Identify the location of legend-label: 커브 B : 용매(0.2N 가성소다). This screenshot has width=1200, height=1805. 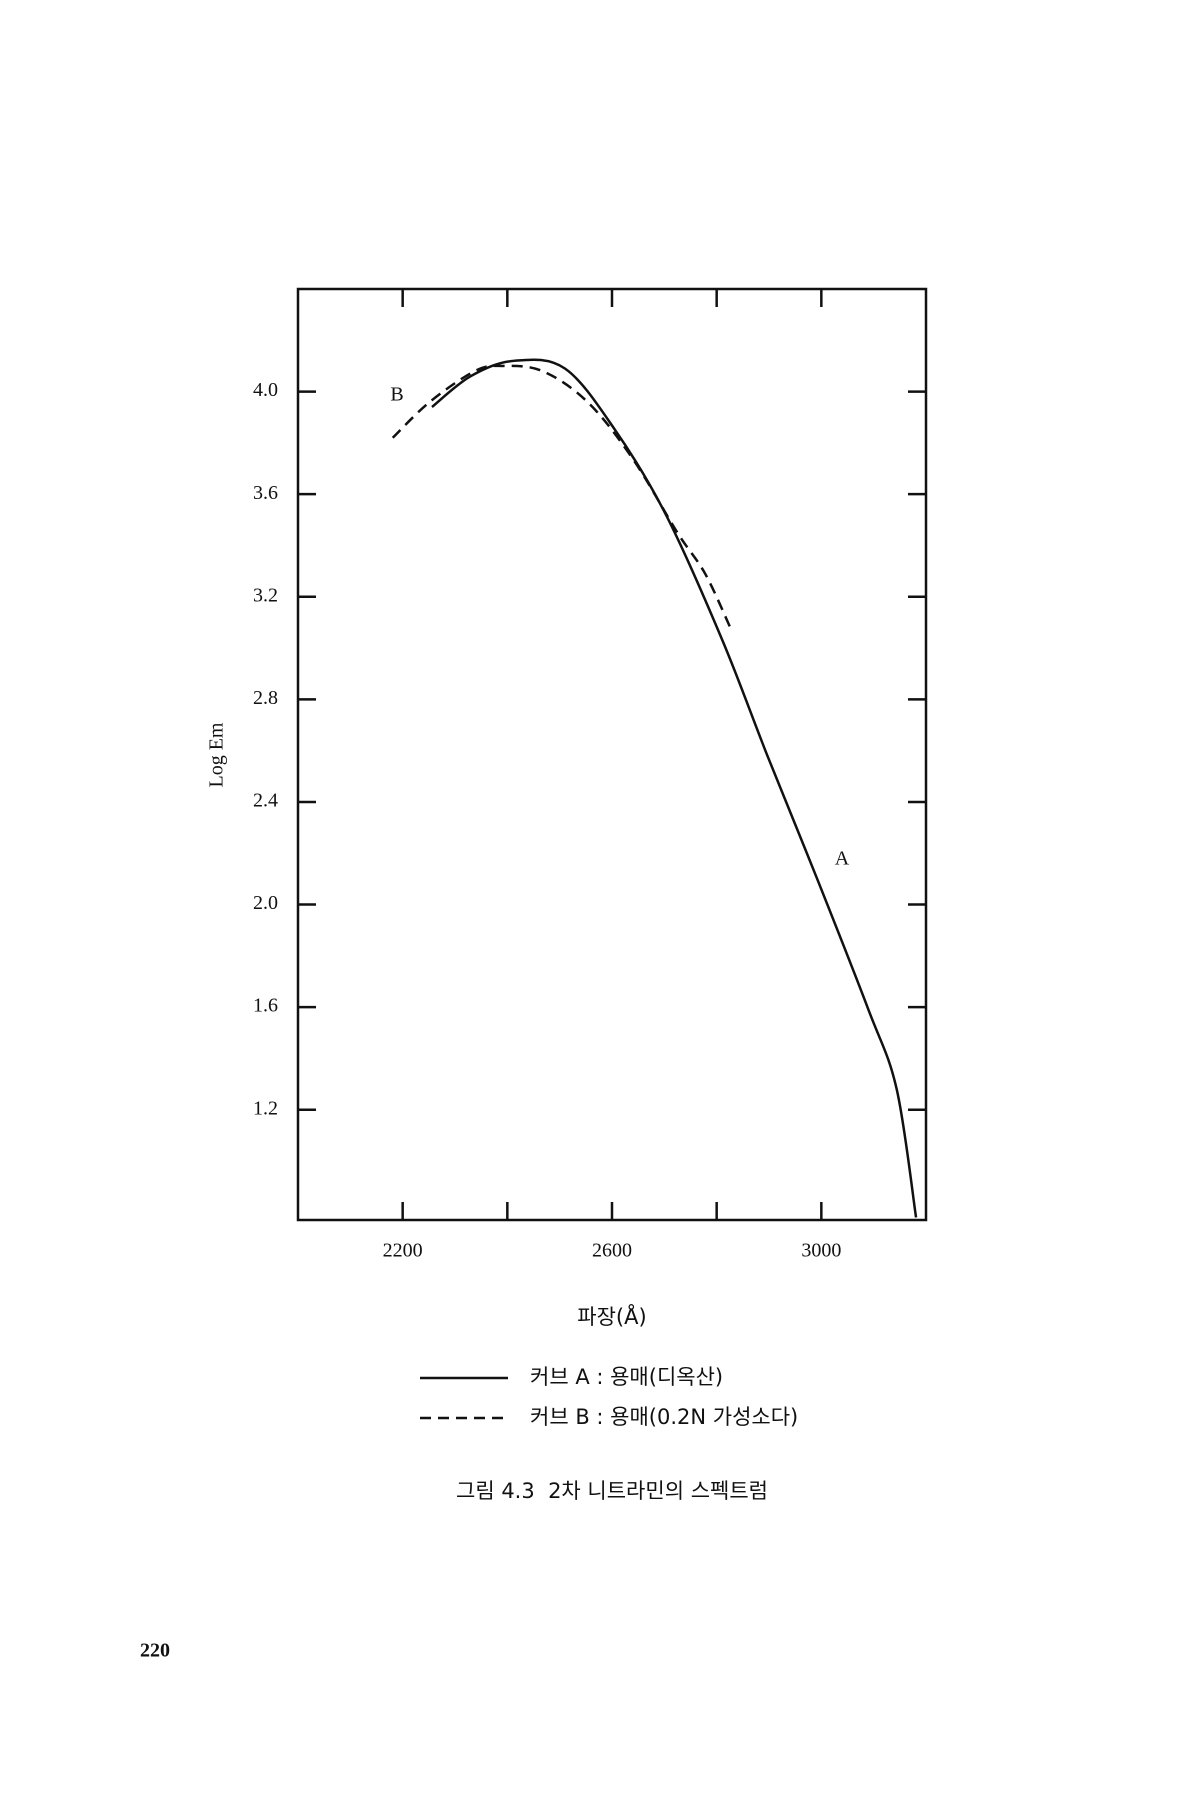
(664, 1417).